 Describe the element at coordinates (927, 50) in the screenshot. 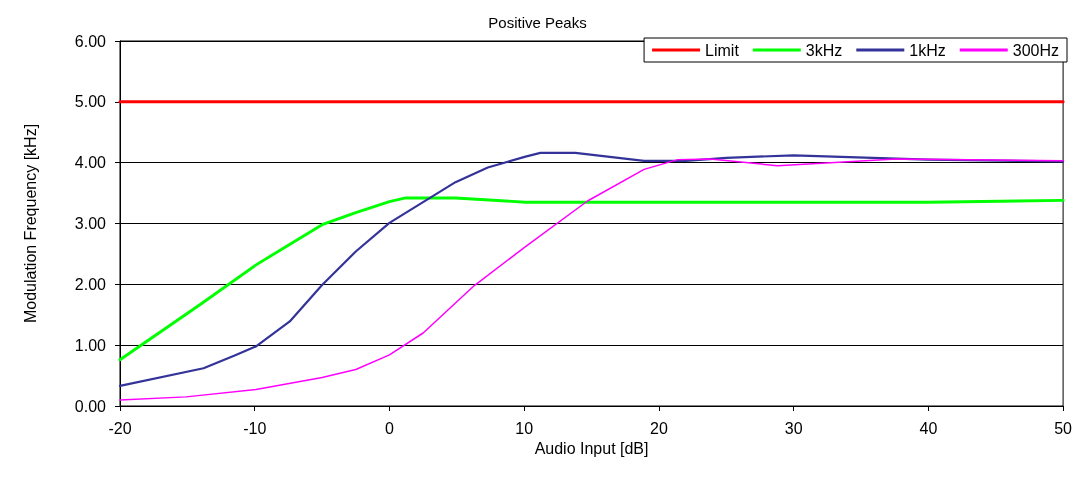

I see `legend-label: 1kHz` at that location.